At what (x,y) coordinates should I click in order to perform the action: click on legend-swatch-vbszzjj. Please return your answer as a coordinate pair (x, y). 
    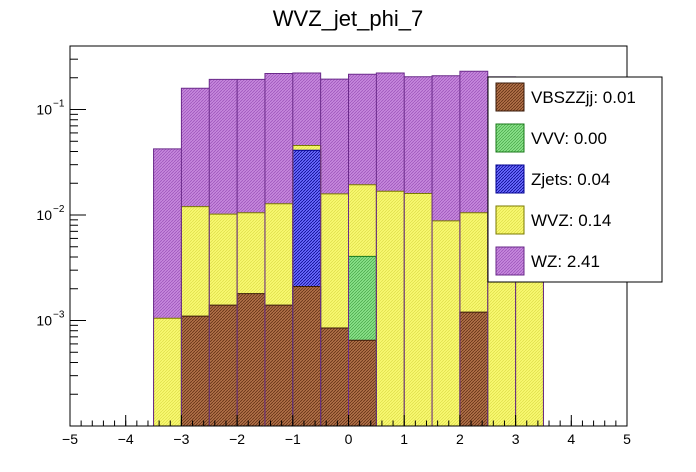
    Looking at the image, I should click on (510, 97).